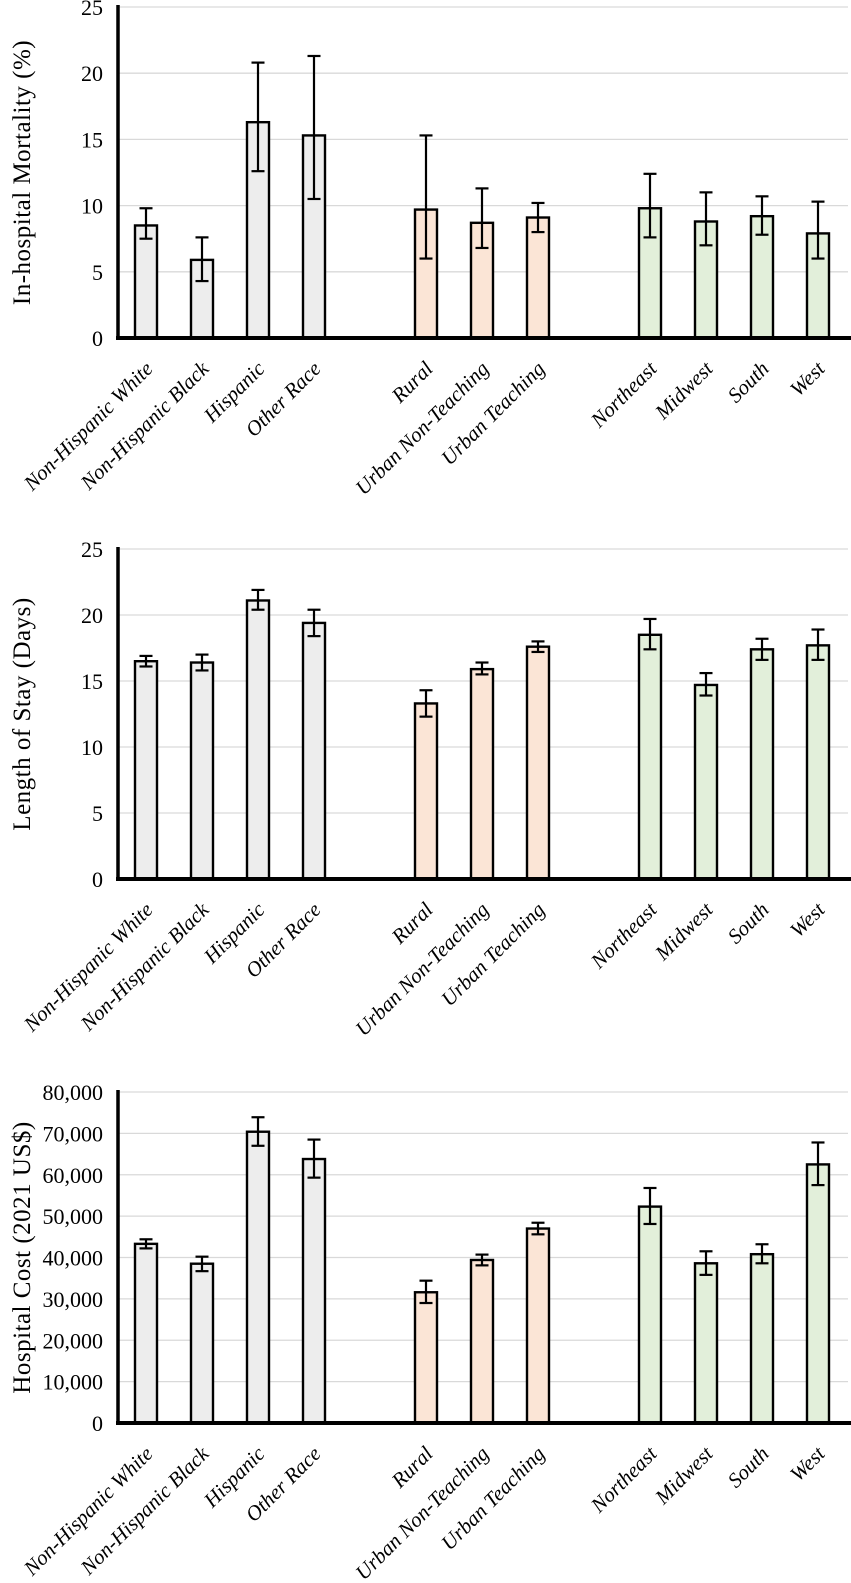  I want to click on y-tick-10-000: 10,000, so click(73, 1382).